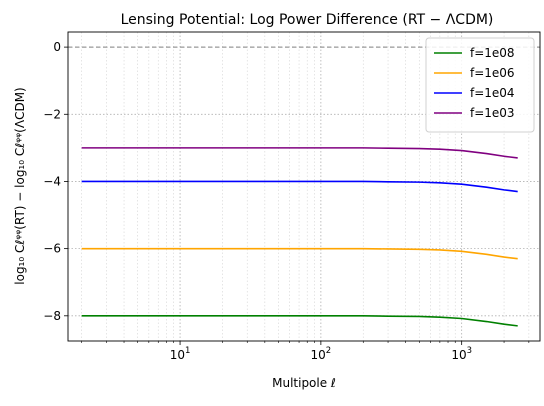 This screenshot has width=544, height=406. I want to click on y-tick-label: −2, so click(52, 114).